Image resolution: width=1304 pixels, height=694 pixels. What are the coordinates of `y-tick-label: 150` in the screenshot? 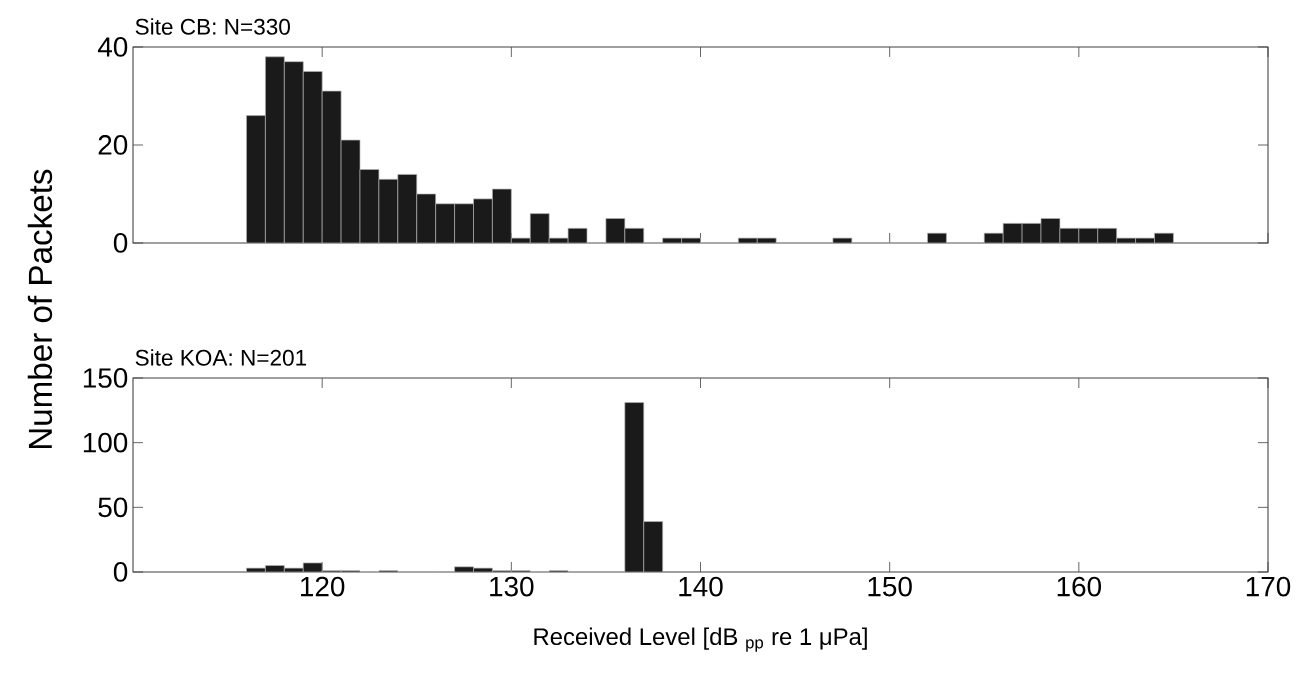 It's located at (105, 378).